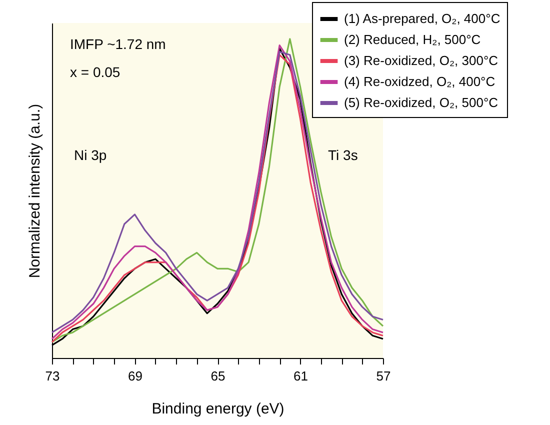  I want to click on annotation: x = 0.05, so click(95, 72).